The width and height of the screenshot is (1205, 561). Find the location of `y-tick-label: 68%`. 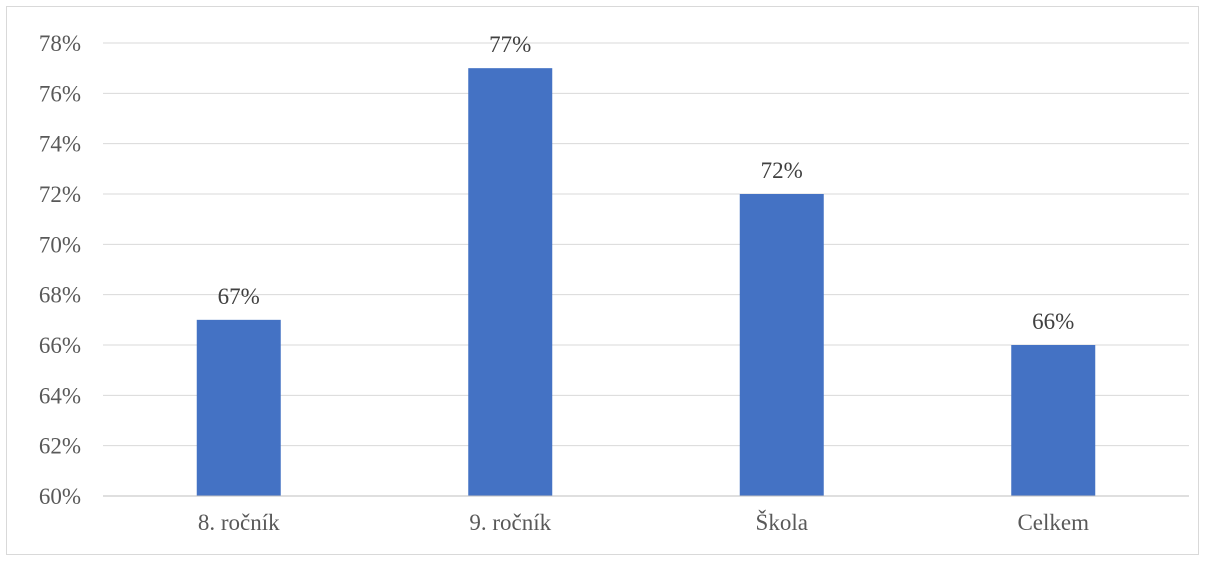

y-tick-label: 68% is located at coordinates (60, 295).